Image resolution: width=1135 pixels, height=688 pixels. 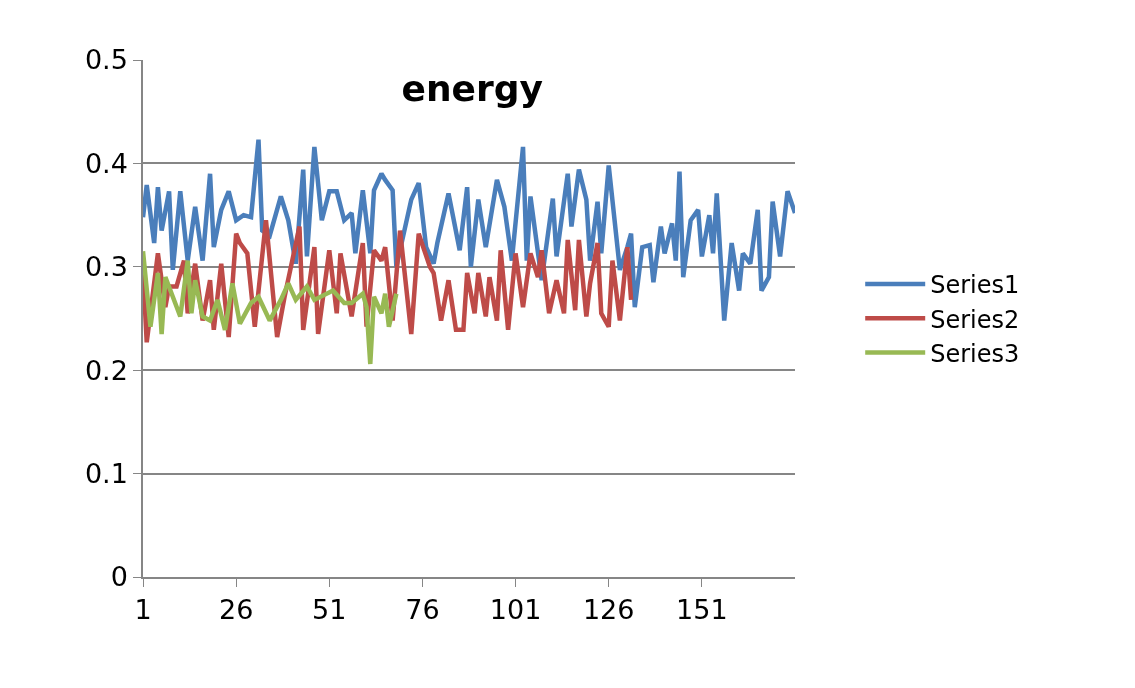 I want to click on y-tick-label: 0.3, so click(x=106, y=267).